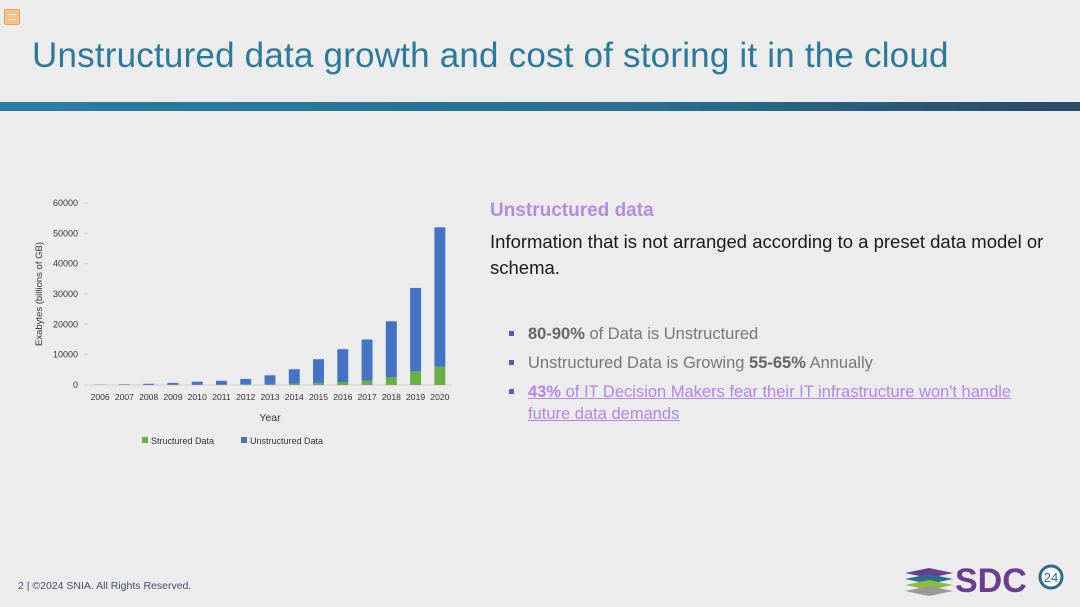 The image size is (1080, 607). What do you see at coordinates (221, 397) in the screenshot?
I see `x-tick-label: 2011` at bounding box center [221, 397].